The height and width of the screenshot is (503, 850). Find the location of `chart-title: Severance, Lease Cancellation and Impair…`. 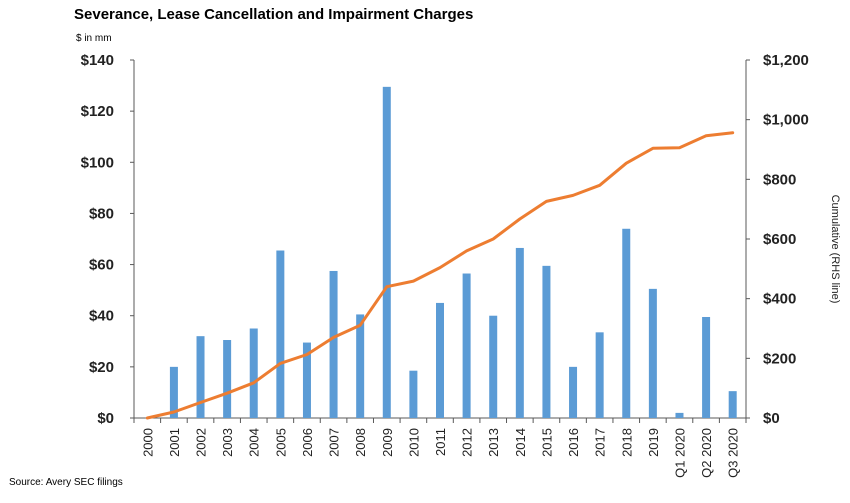

chart-title: Severance, Lease Cancellation and Impair… is located at coordinates (274, 14).